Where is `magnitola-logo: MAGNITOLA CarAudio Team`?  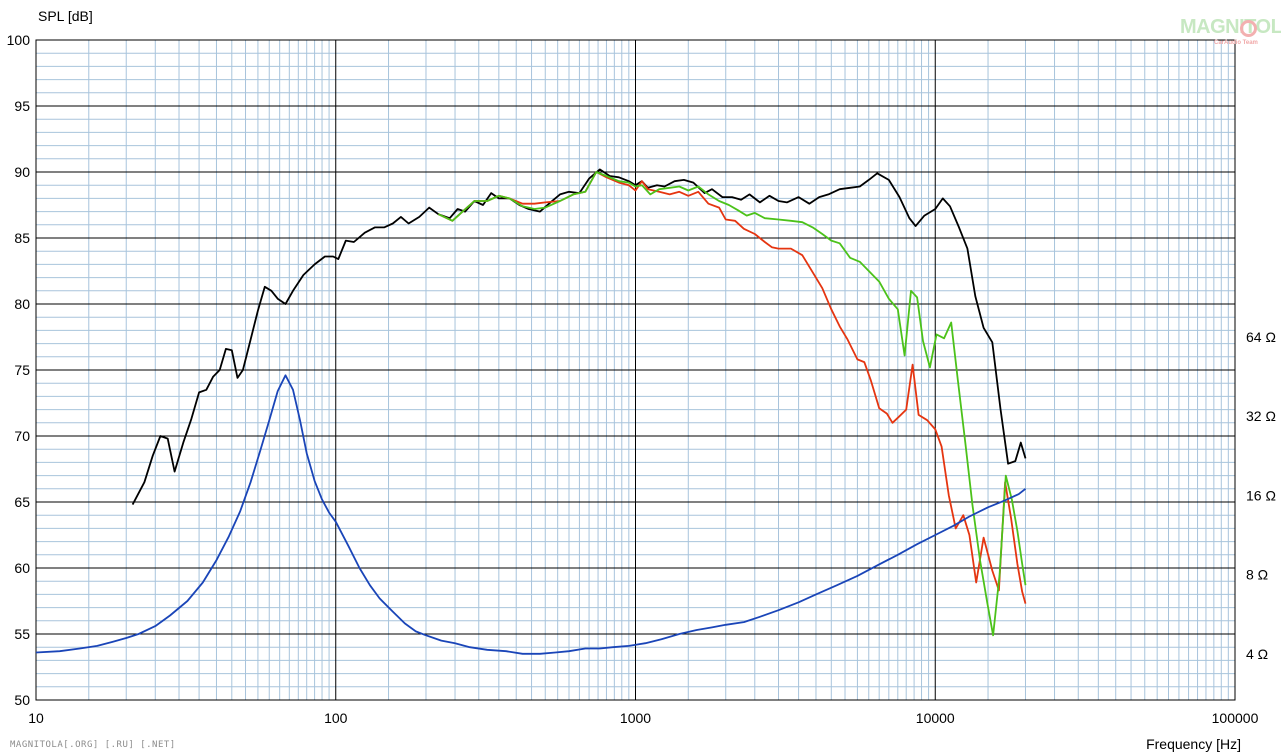
magnitola-logo: MAGNITOLA CarAudio Team is located at coordinates (1230, 33).